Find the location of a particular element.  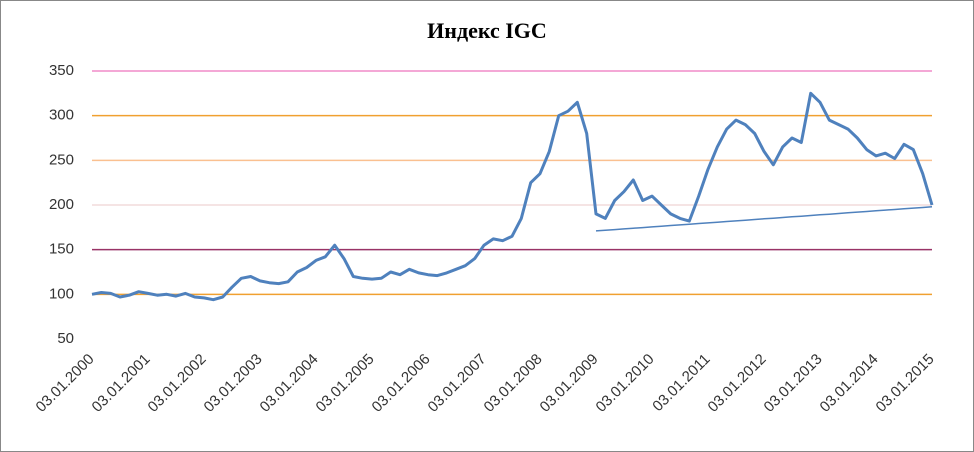

series-line is located at coordinates (764, 219).